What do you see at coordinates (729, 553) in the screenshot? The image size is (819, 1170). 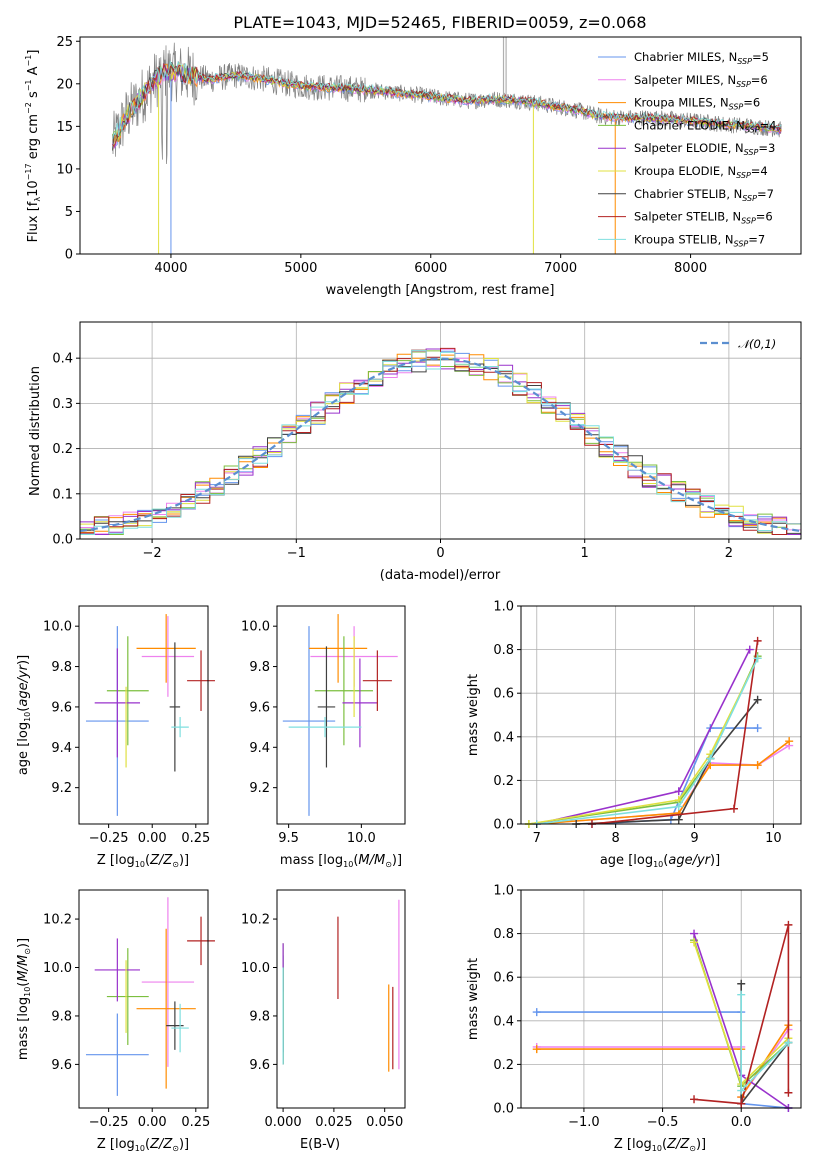 I see `hist-xtick-label: 2` at bounding box center [729, 553].